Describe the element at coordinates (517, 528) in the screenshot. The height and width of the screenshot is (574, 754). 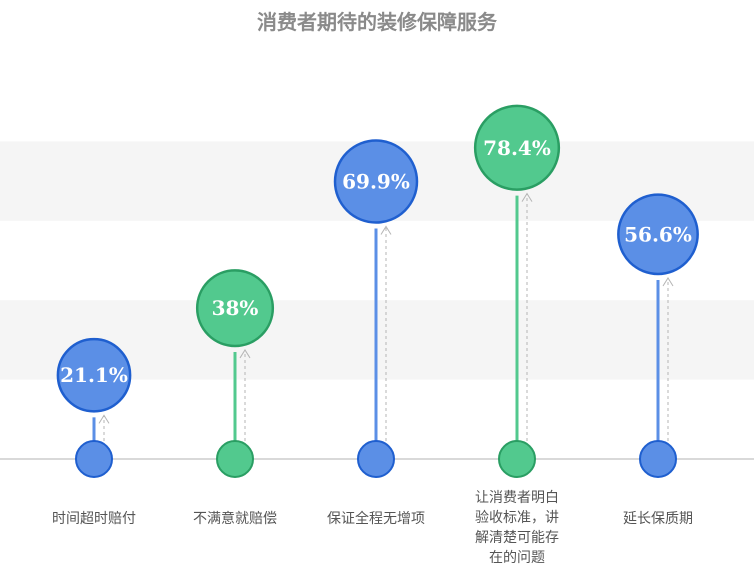
I see `category-label-4: 让消费者明白 验收标准，讲 解清楚可能存 在的问题` at that location.